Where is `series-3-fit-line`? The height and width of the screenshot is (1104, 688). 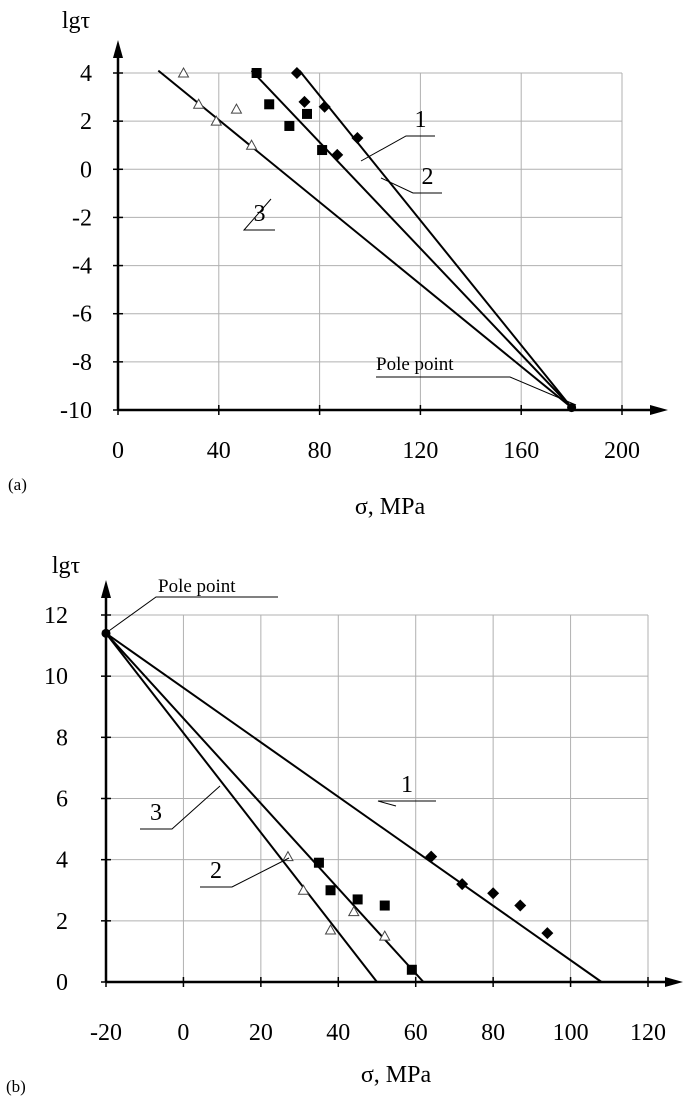 series-3-fit-line is located at coordinates (241, 807).